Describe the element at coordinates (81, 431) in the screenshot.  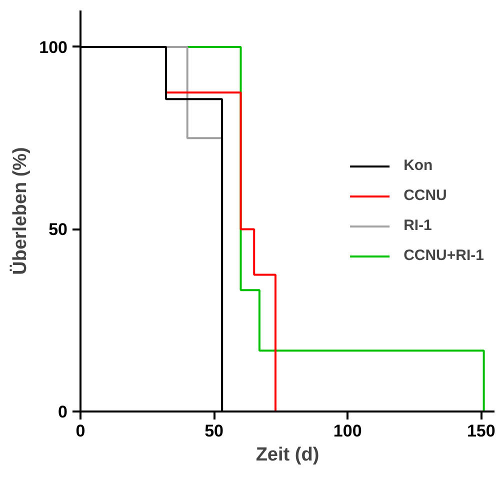
I see `x-tick-label: 0` at that location.